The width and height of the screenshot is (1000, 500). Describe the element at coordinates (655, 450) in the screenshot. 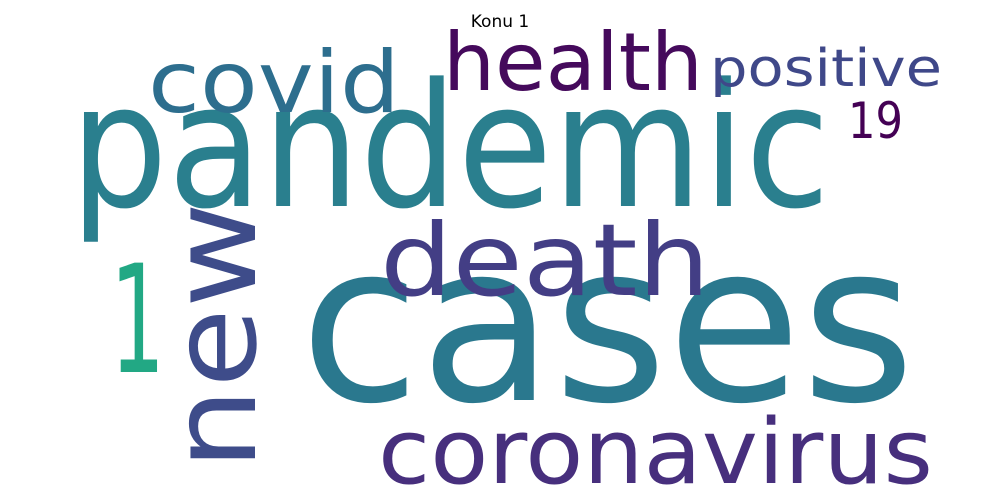

I see `word-coronavirus: coronavirus` at that location.